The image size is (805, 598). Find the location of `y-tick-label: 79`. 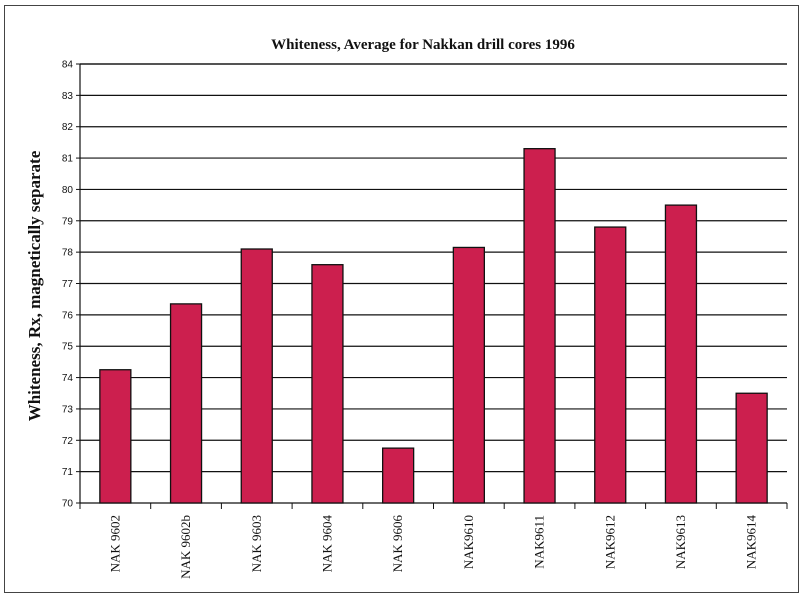

y-tick-label: 79 is located at coordinates (68, 221).